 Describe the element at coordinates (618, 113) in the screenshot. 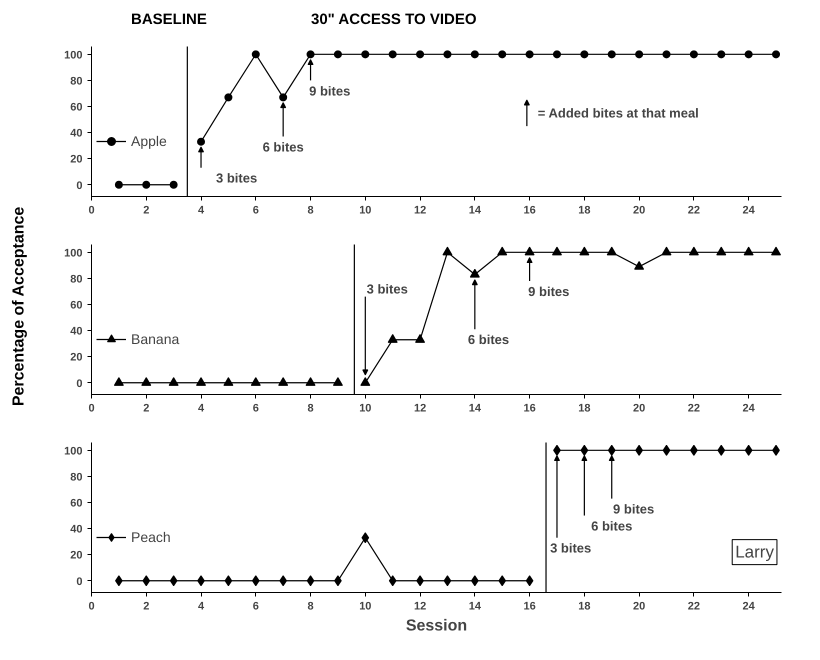

I see `annotation: = Added bites at that meal` at that location.